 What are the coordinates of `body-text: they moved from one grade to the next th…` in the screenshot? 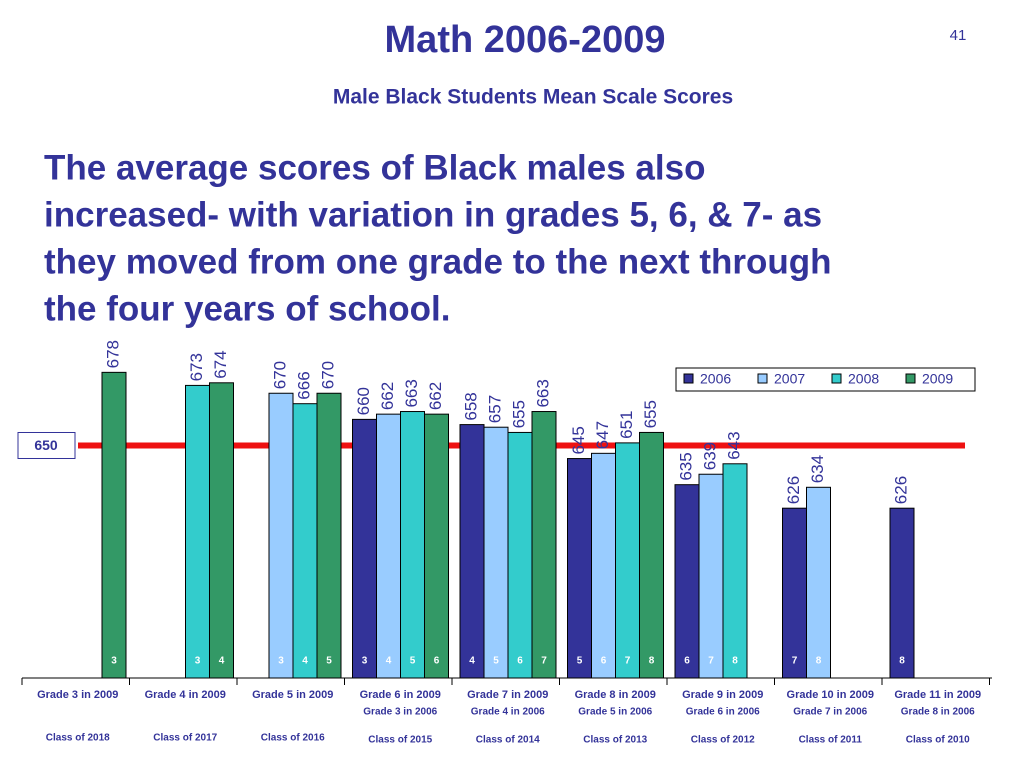 It's located at (438, 261).